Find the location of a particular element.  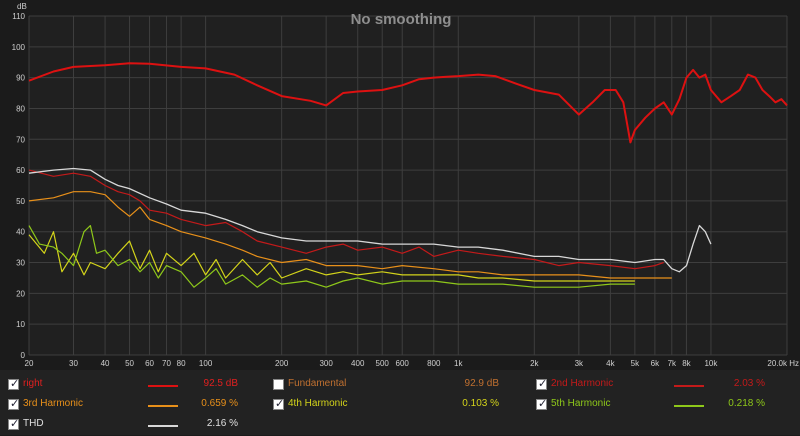

x-tick-label-17: 4k is located at coordinates (610, 363).